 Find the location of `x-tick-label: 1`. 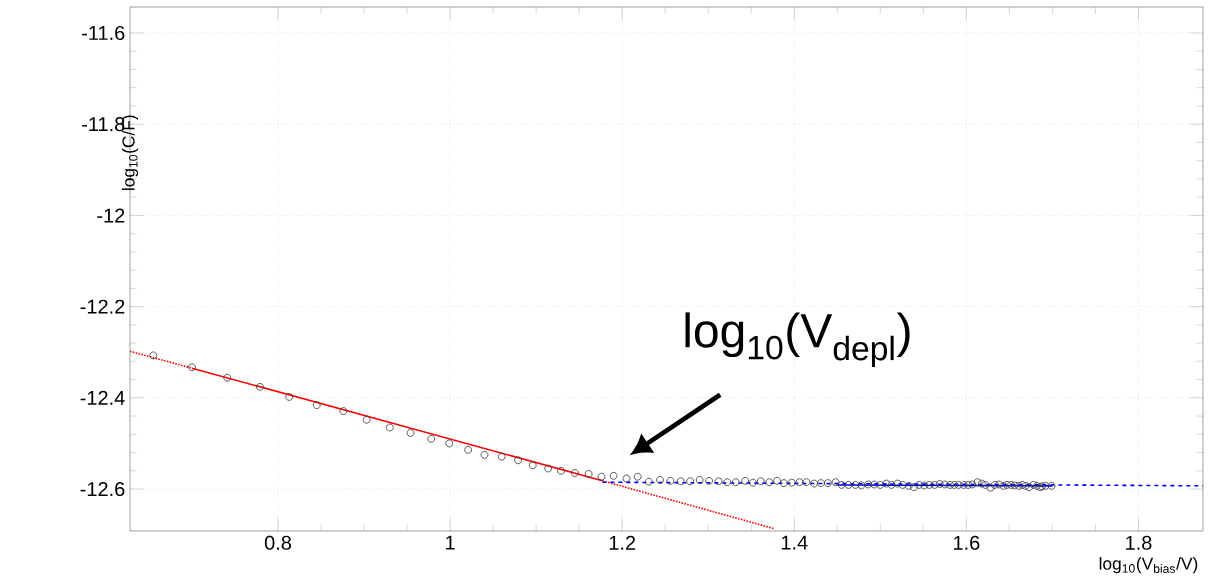

x-tick-label: 1 is located at coordinates (450, 542).